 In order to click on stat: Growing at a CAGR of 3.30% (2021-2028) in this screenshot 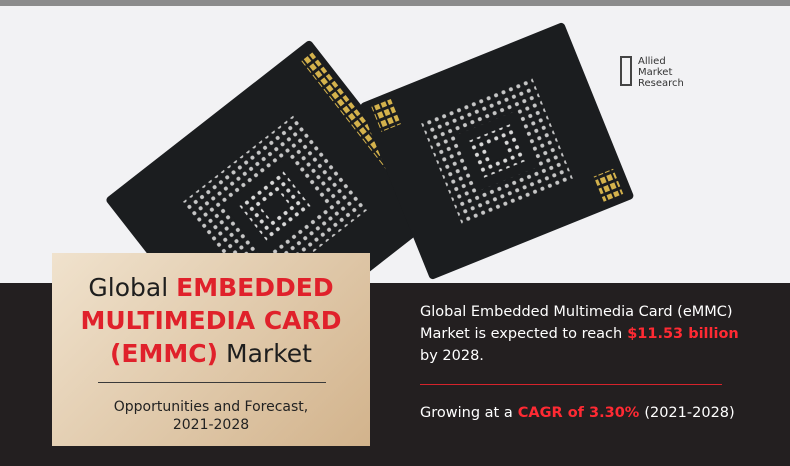, I will do `click(580, 413)`.